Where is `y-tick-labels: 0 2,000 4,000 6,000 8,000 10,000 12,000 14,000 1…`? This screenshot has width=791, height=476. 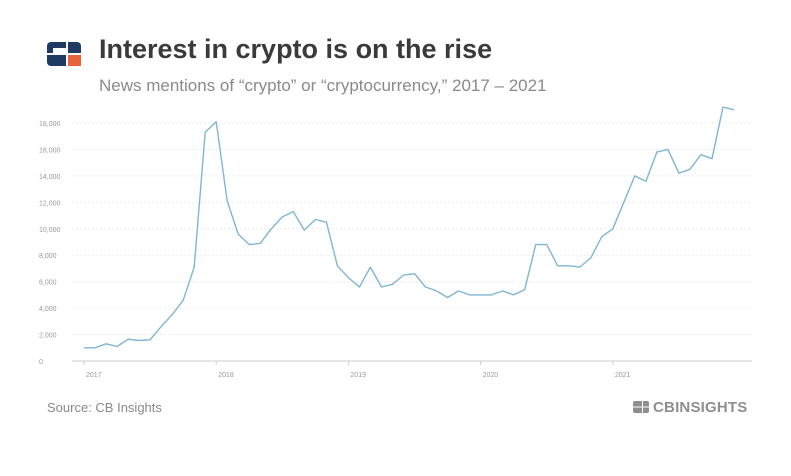
y-tick-labels: 0 2,000 4,000 6,000 8,000 10,000 12,000 14,000 1… is located at coordinates (50, 243).